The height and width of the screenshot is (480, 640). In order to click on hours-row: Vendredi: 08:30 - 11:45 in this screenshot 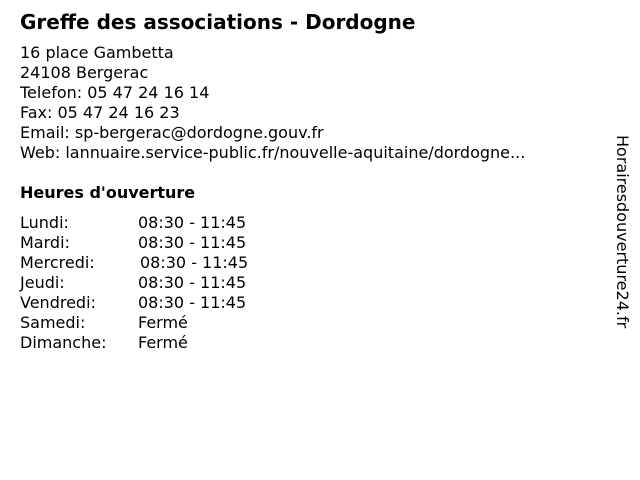, I will do `click(134, 303)`.